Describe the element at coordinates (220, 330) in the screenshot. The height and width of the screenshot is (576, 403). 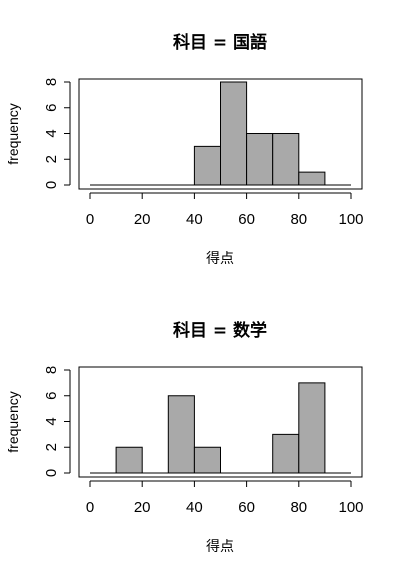
I see `chart-title: 科目 = 数学` at that location.